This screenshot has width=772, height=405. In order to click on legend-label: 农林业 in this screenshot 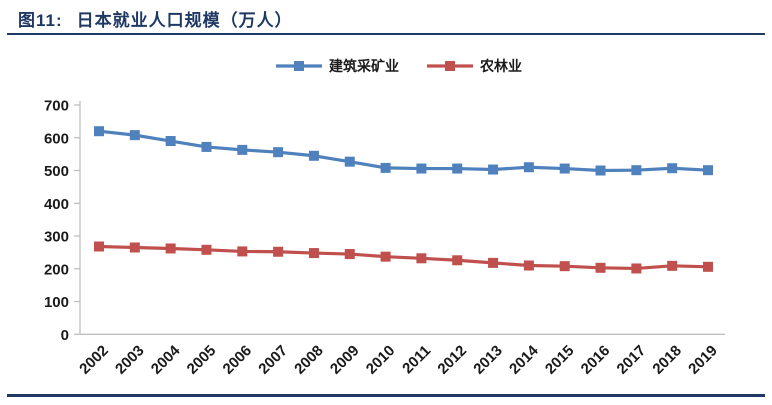, I will do `click(500, 66)`.